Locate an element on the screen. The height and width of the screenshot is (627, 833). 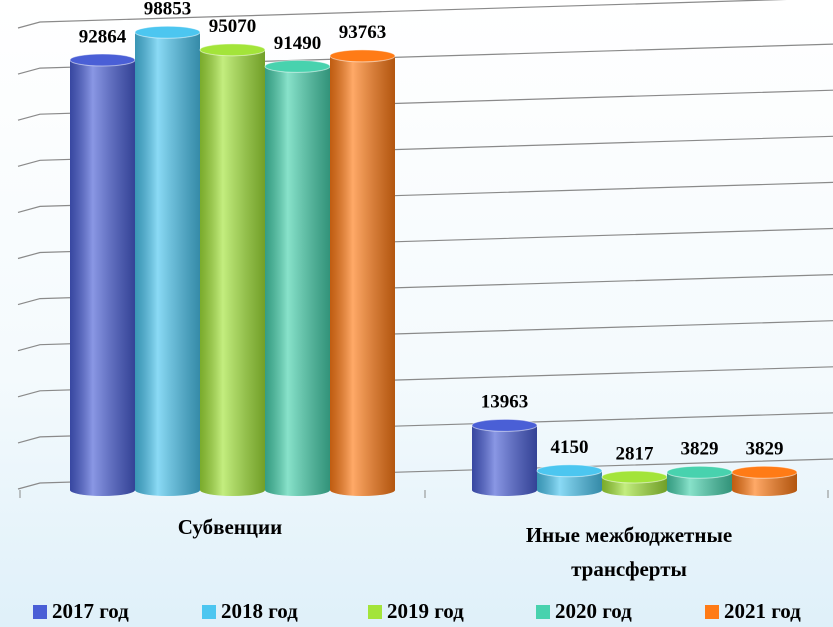
data-label: 13963 is located at coordinates (505, 402).